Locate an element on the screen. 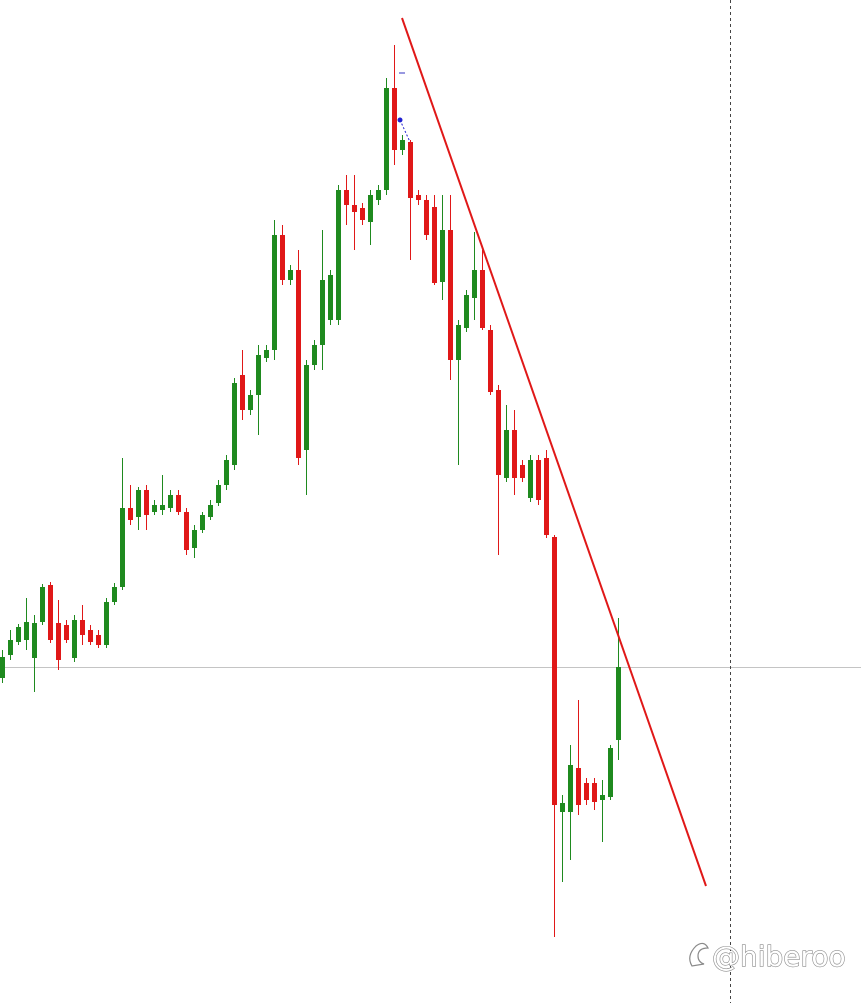 The width and height of the screenshot is (861, 1003). watermark-logo is located at coordinates (699, 954).